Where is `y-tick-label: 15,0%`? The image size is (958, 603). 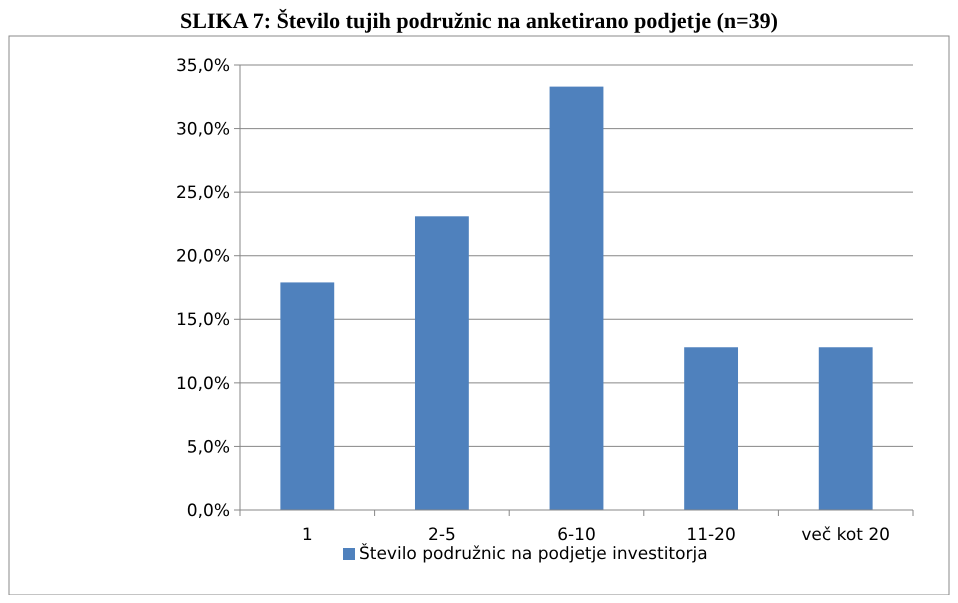
y-tick-label: 15,0% is located at coordinates (203, 320).